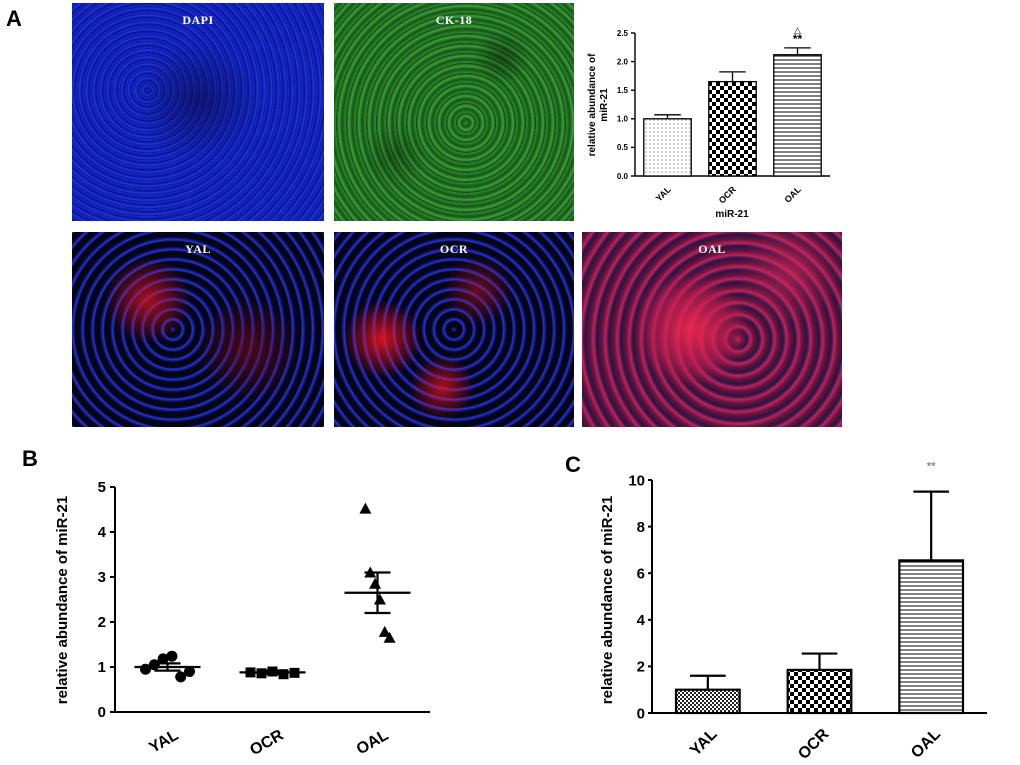  Describe the element at coordinates (198, 249) in the screenshot. I see `micrograph-label-yal: YAL` at that location.